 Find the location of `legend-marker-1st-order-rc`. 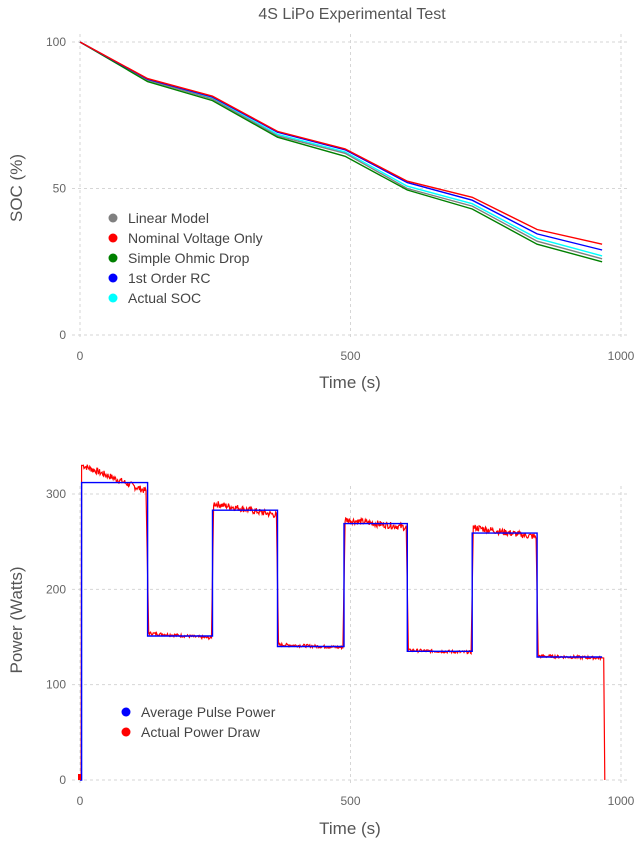

legend-marker-1st-order-rc is located at coordinates (113, 278).